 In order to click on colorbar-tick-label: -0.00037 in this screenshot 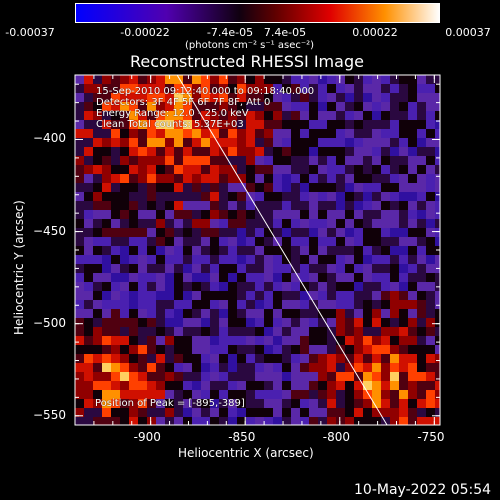, I will do `click(30, 32)`.